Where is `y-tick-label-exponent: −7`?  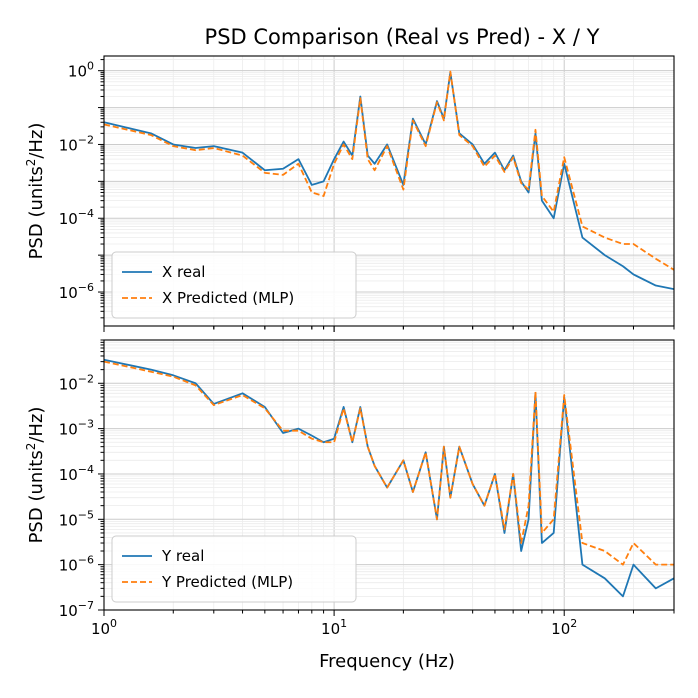
y-tick-label-exponent: −7 is located at coordinates (86, 605).